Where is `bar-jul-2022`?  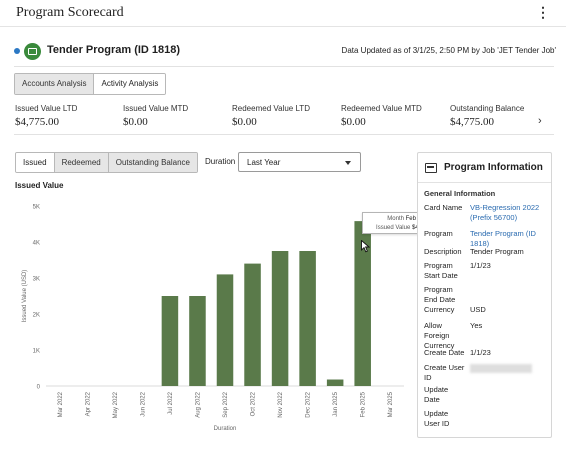 bar-jul-2022 is located at coordinates (170, 341).